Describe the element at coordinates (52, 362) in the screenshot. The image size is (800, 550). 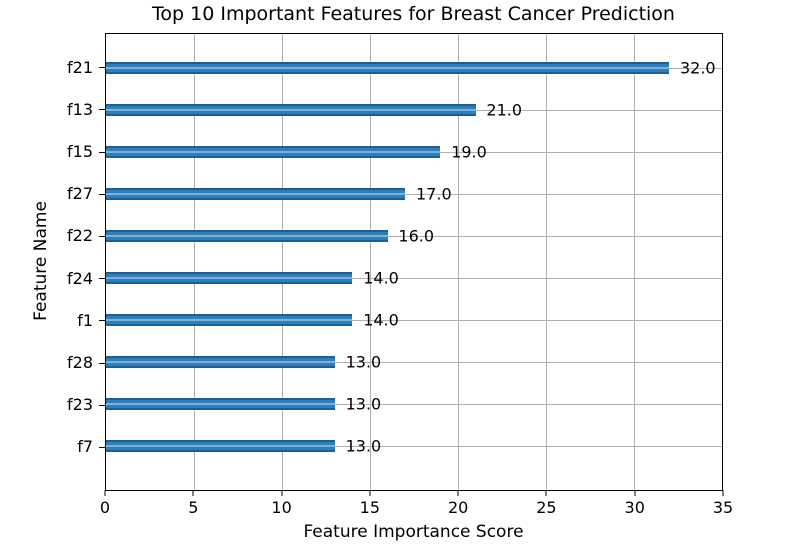
I see `y-tick-row: f28` at that location.